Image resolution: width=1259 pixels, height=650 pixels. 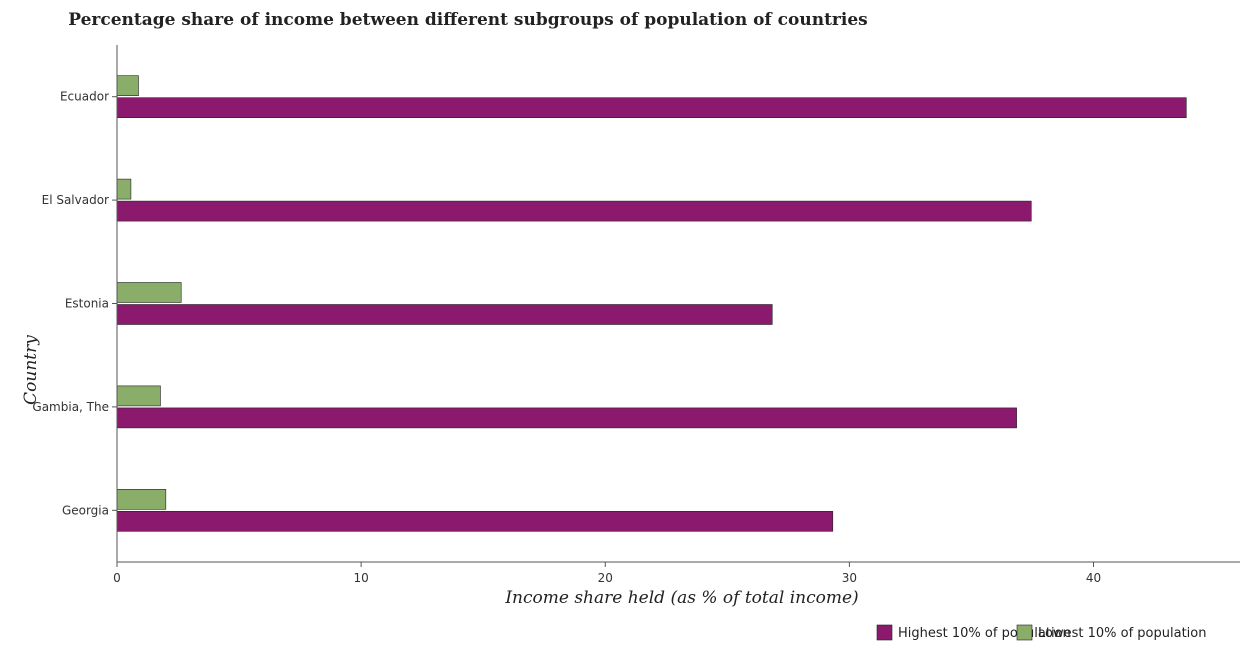 What do you see at coordinates (849, 578) in the screenshot?
I see `x-tick-label-3: 30` at bounding box center [849, 578].